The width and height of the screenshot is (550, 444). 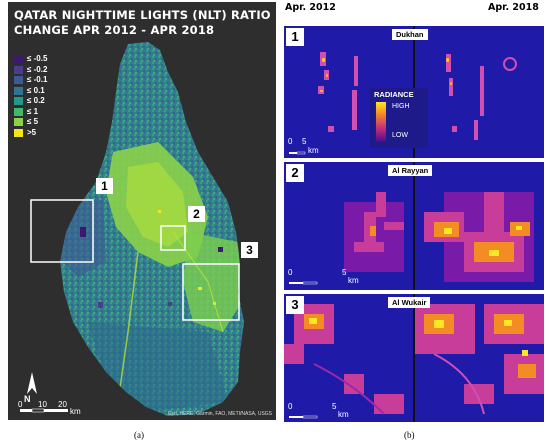 I want to click on legend-label: ≤ -0.5, so click(x=37, y=59).